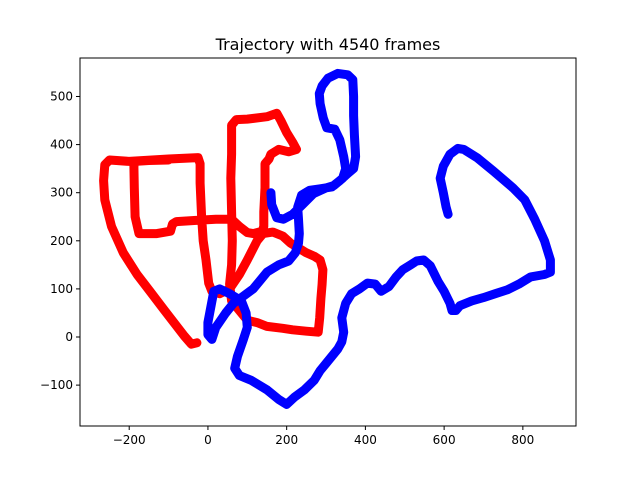 This screenshot has width=640, height=484. Describe the element at coordinates (286, 440) in the screenshot. I see `x-tick-label: 200` at that location.